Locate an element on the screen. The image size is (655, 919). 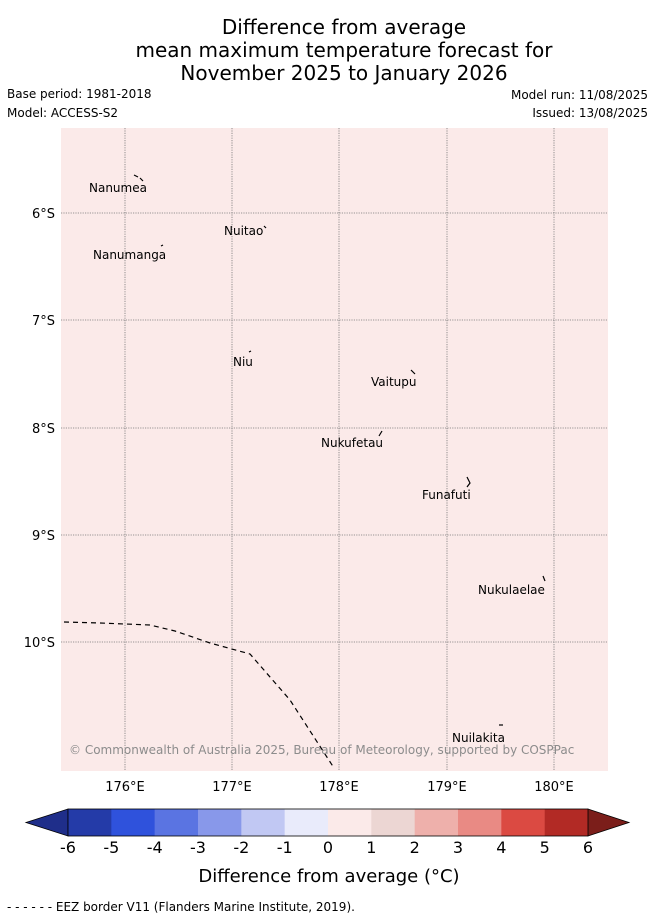
lat-label-8s: 8°S is located at coordinates (43, 429).